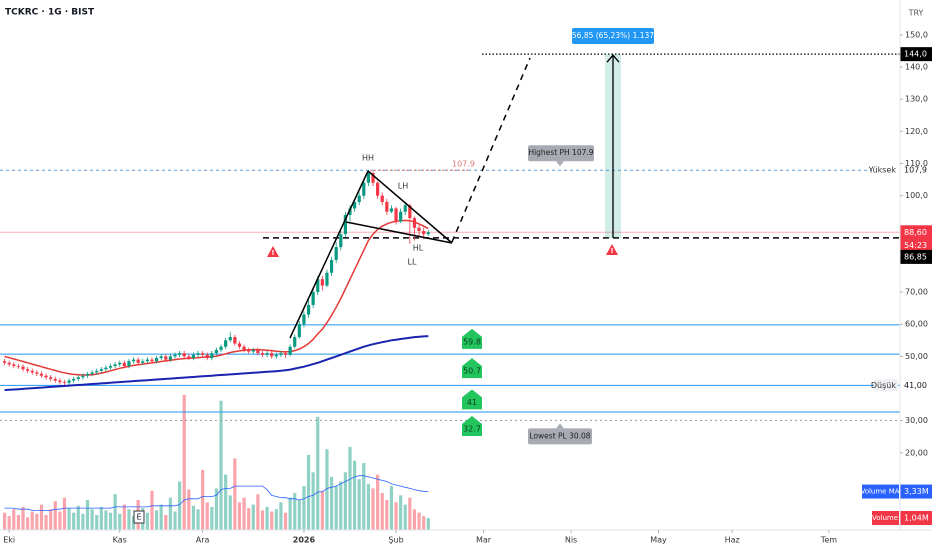  I want to click on low-tag: 41,00, so click(915, 385).